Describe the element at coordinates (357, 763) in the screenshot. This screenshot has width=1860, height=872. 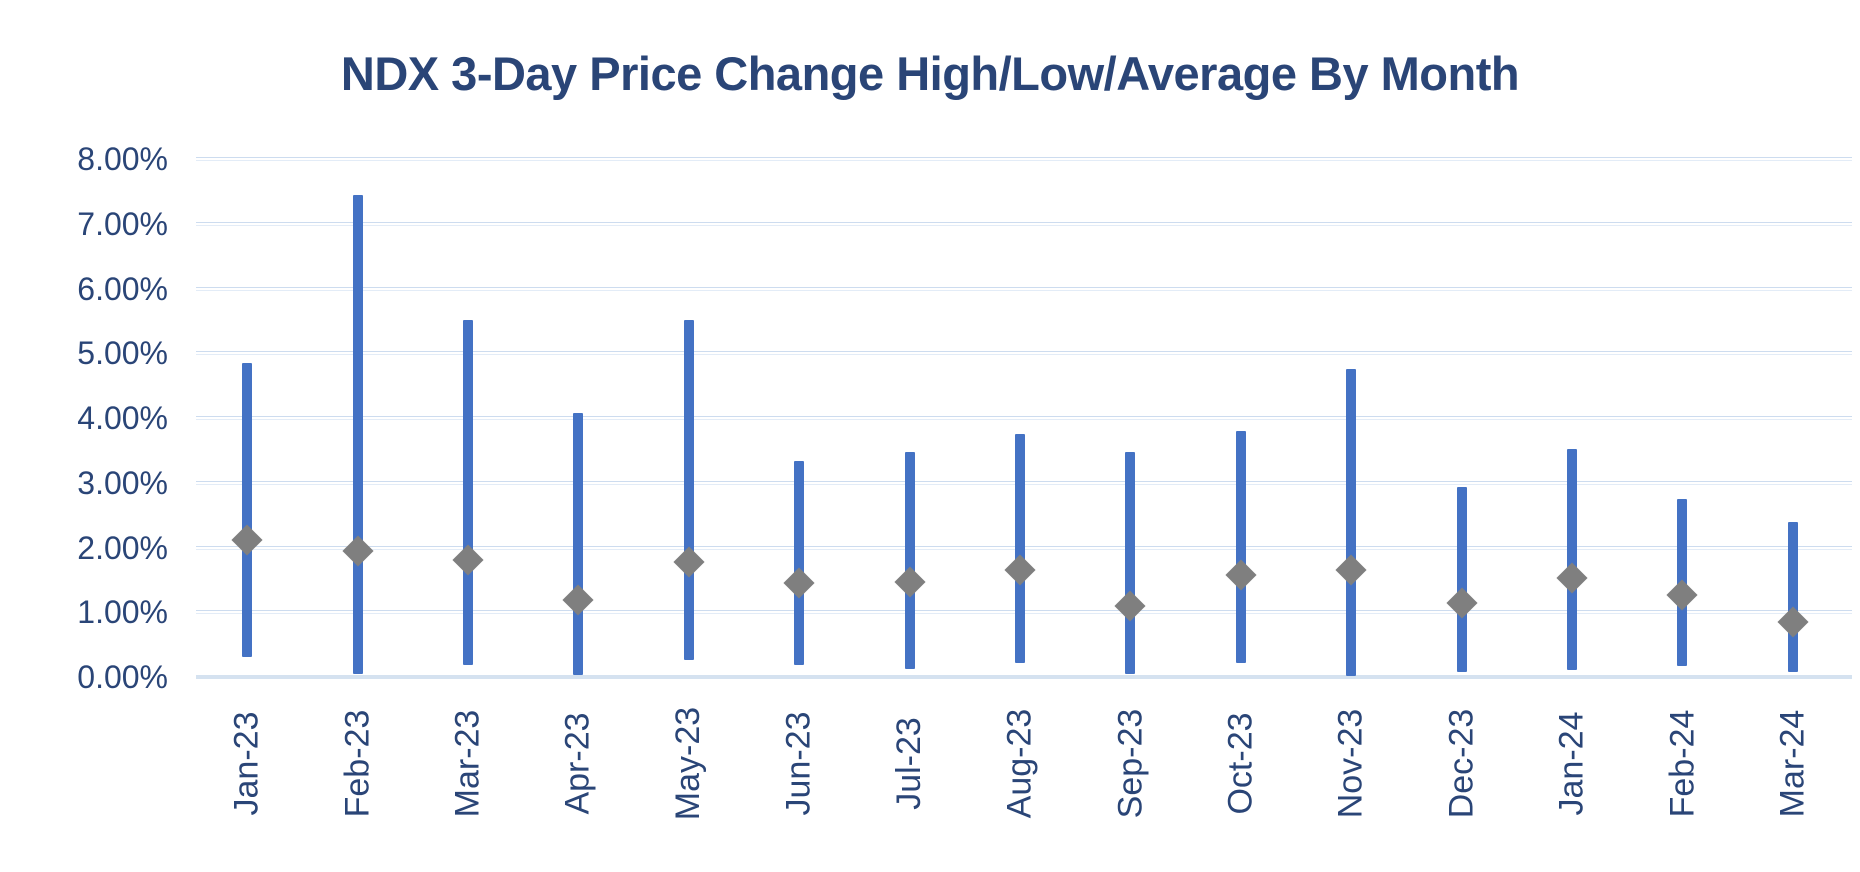
I see `x-axis-label-text: Feb-23` at that location.